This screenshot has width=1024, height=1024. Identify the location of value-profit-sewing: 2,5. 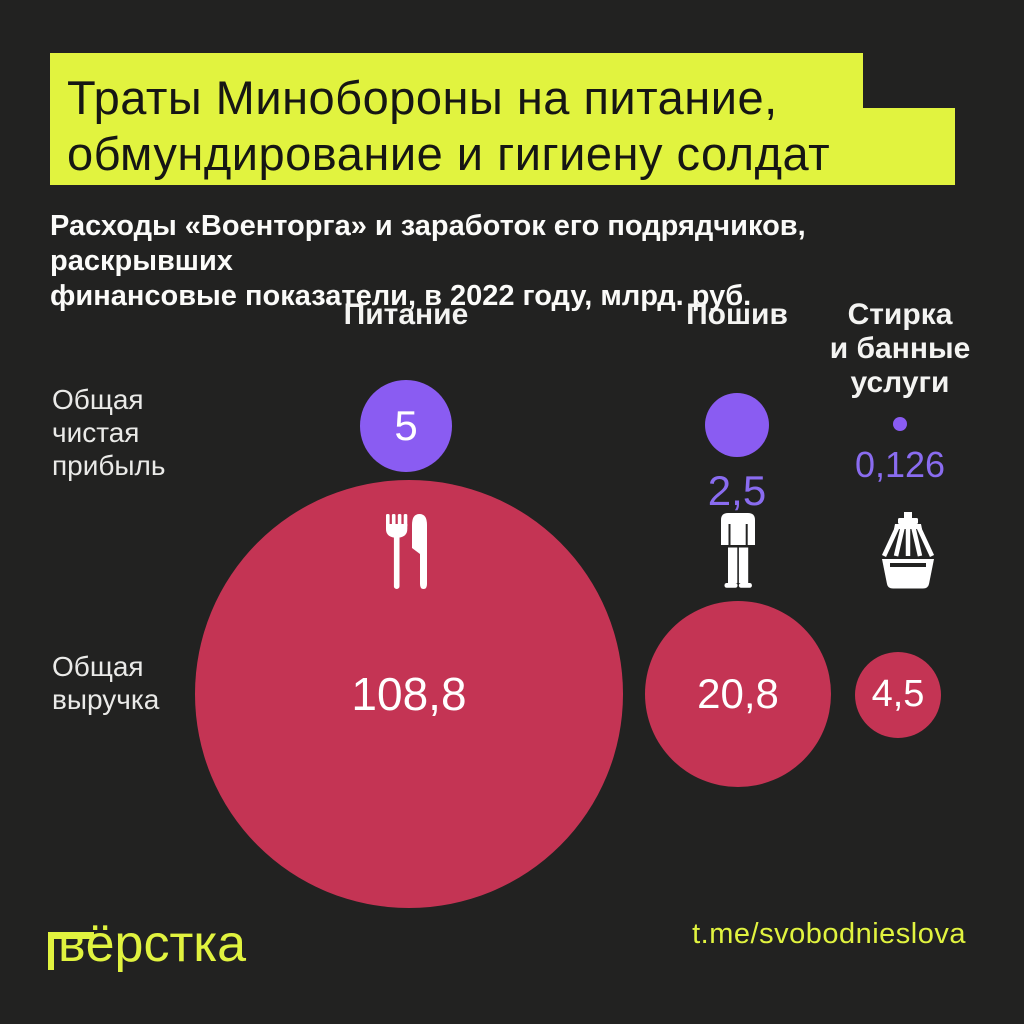
(737, 490).